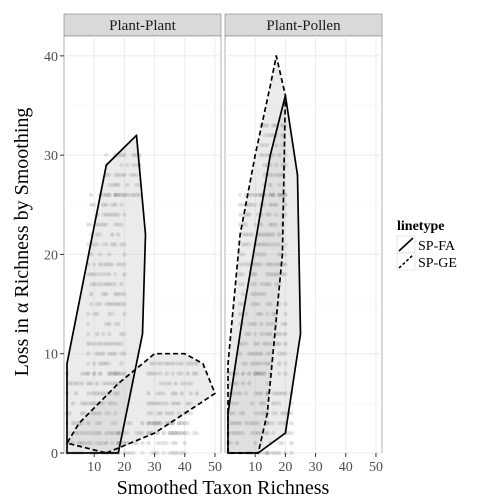 Image resolution: width=504 pixels, height=504 pixels. I want to click on hull-outline-sp-ge, so click(257, 254).